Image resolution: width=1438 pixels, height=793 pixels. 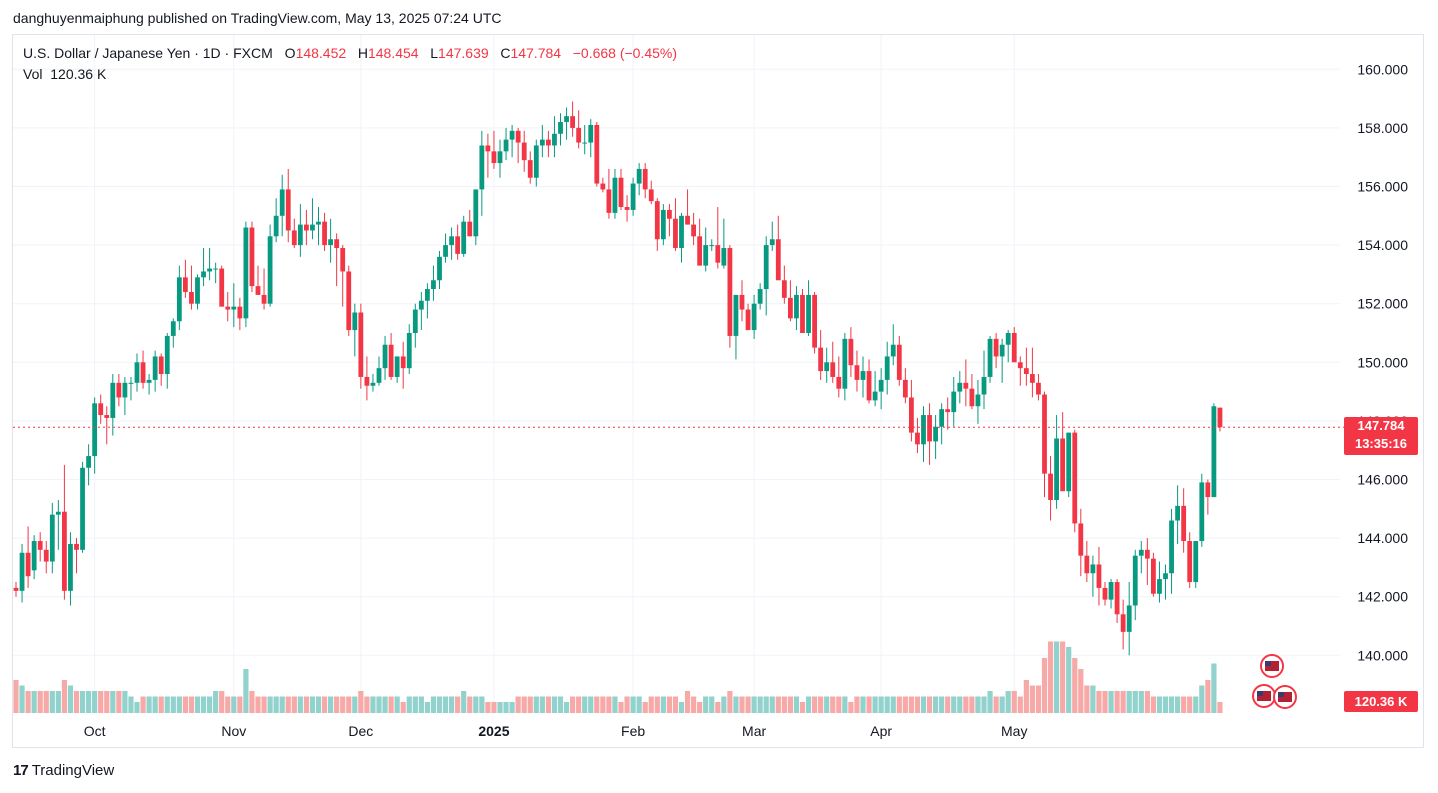 I want to click on volume-value: 120.36 K, so click(x=78, y=74).